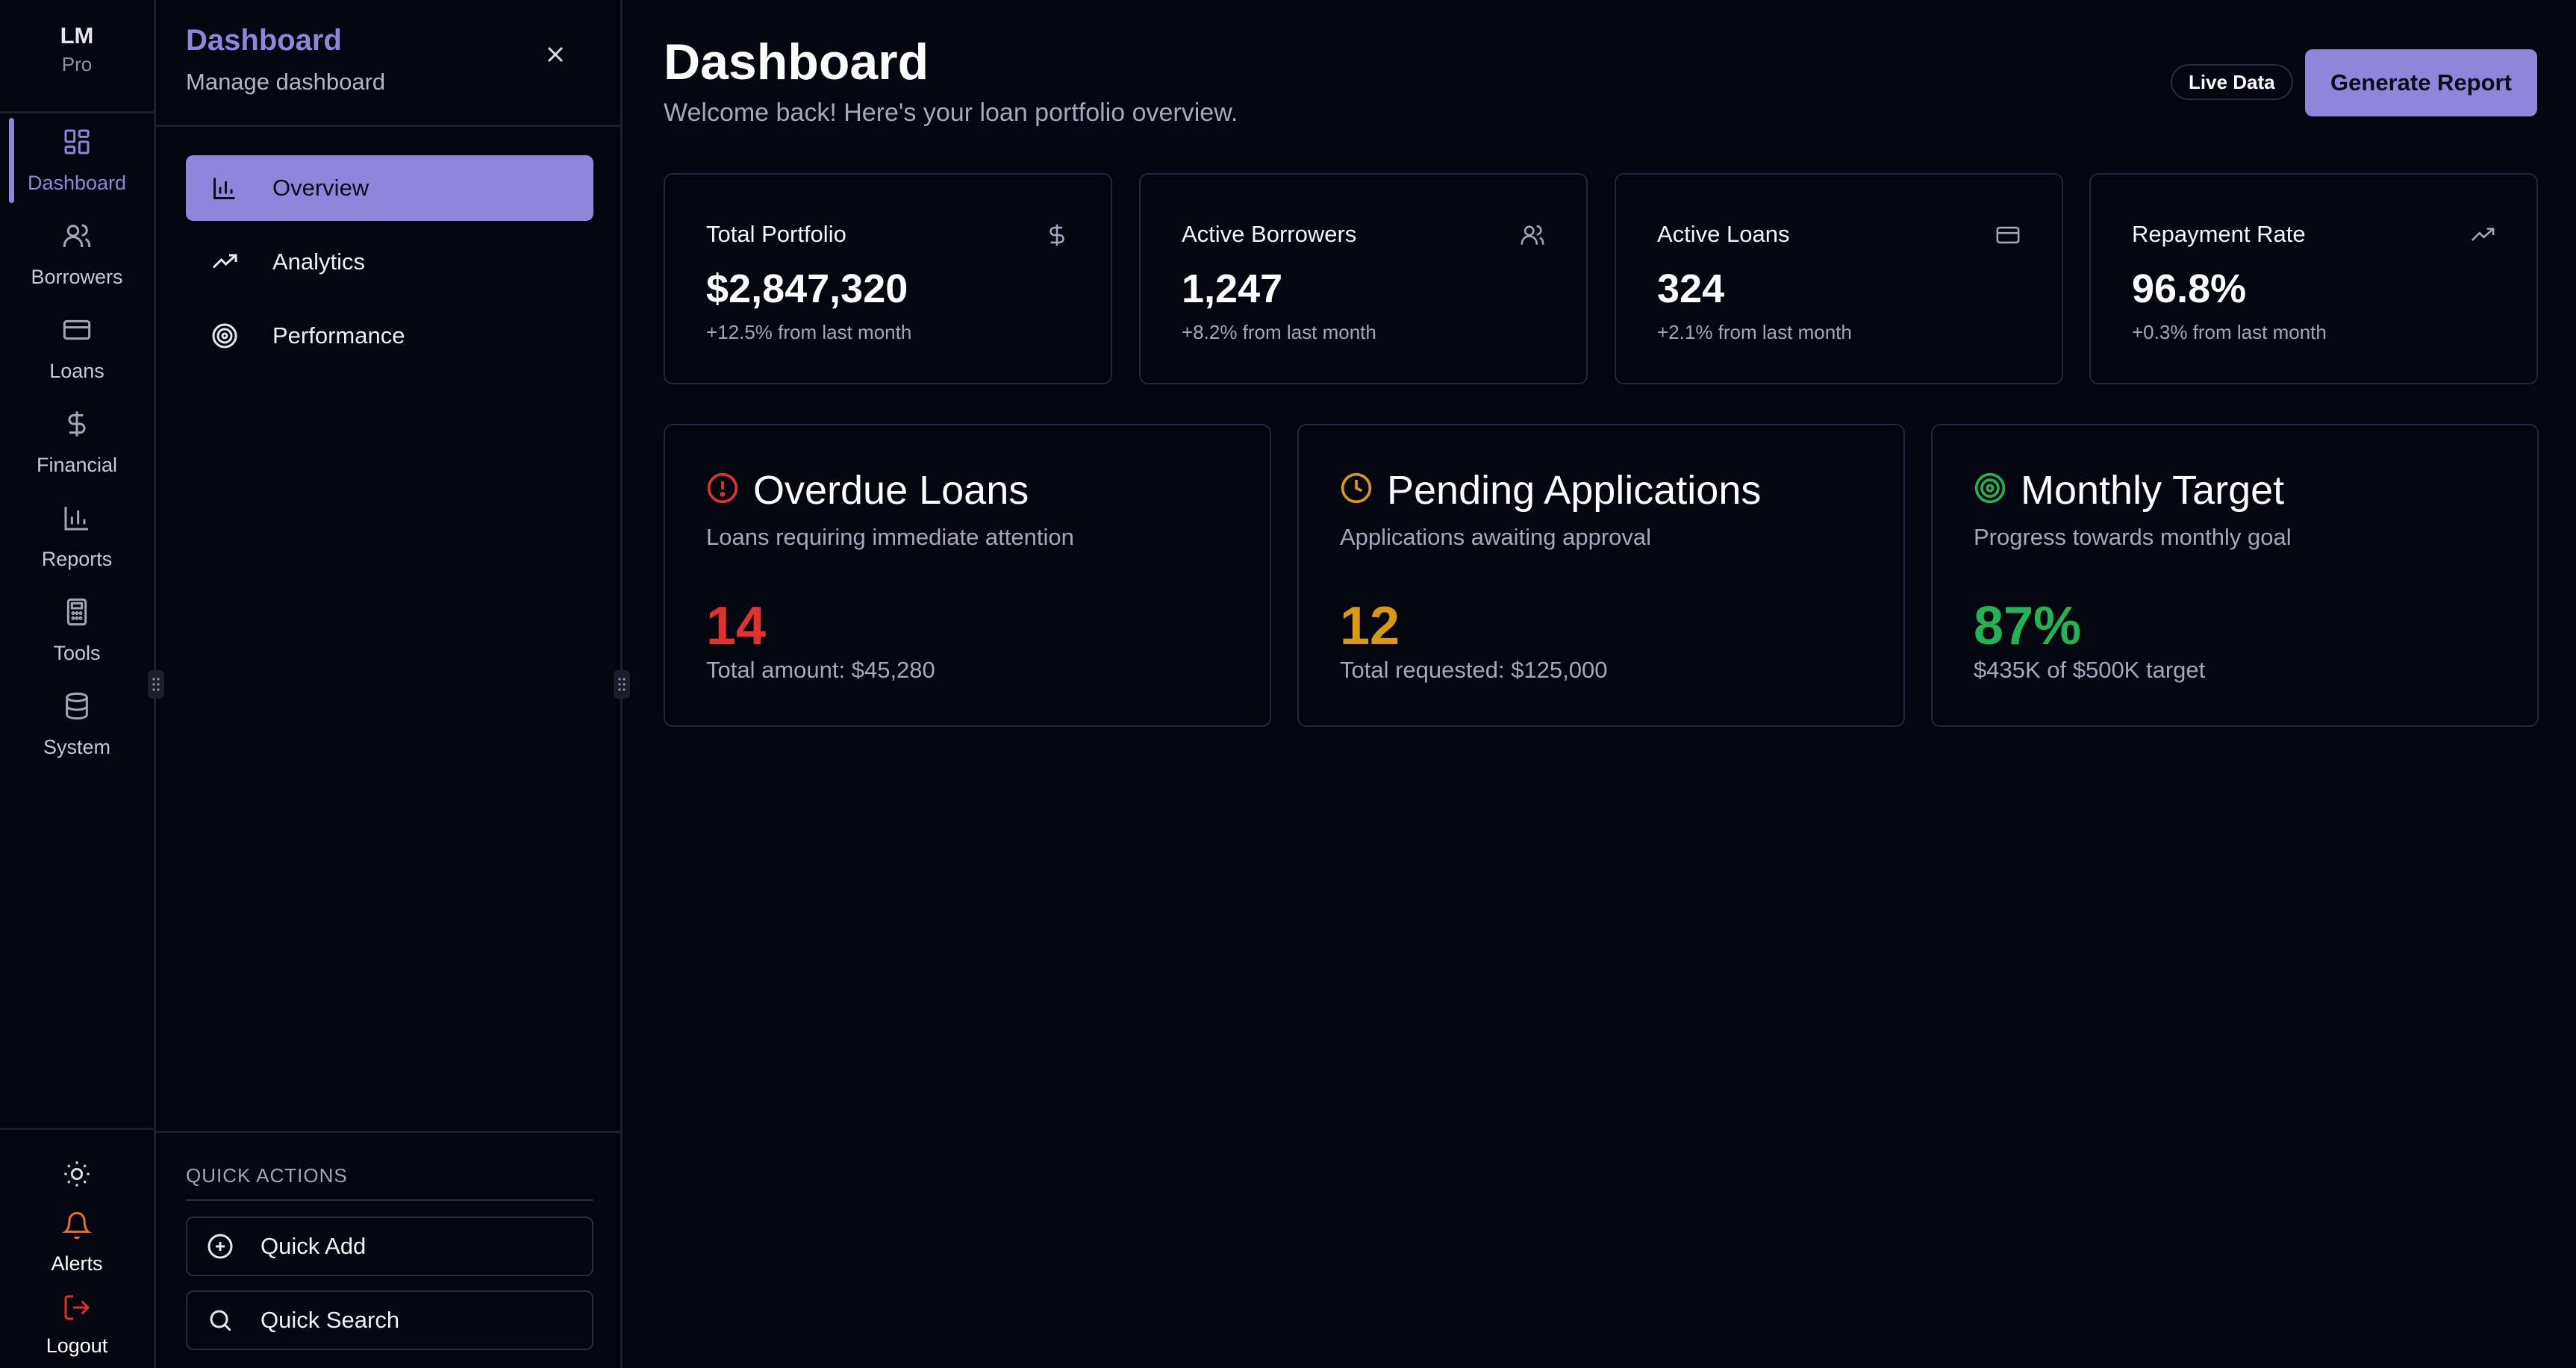 Image resolution: width=2576 pixels, height=1368 pixels. I want to click on nav-item-overview: Overview, so click(389, 188).